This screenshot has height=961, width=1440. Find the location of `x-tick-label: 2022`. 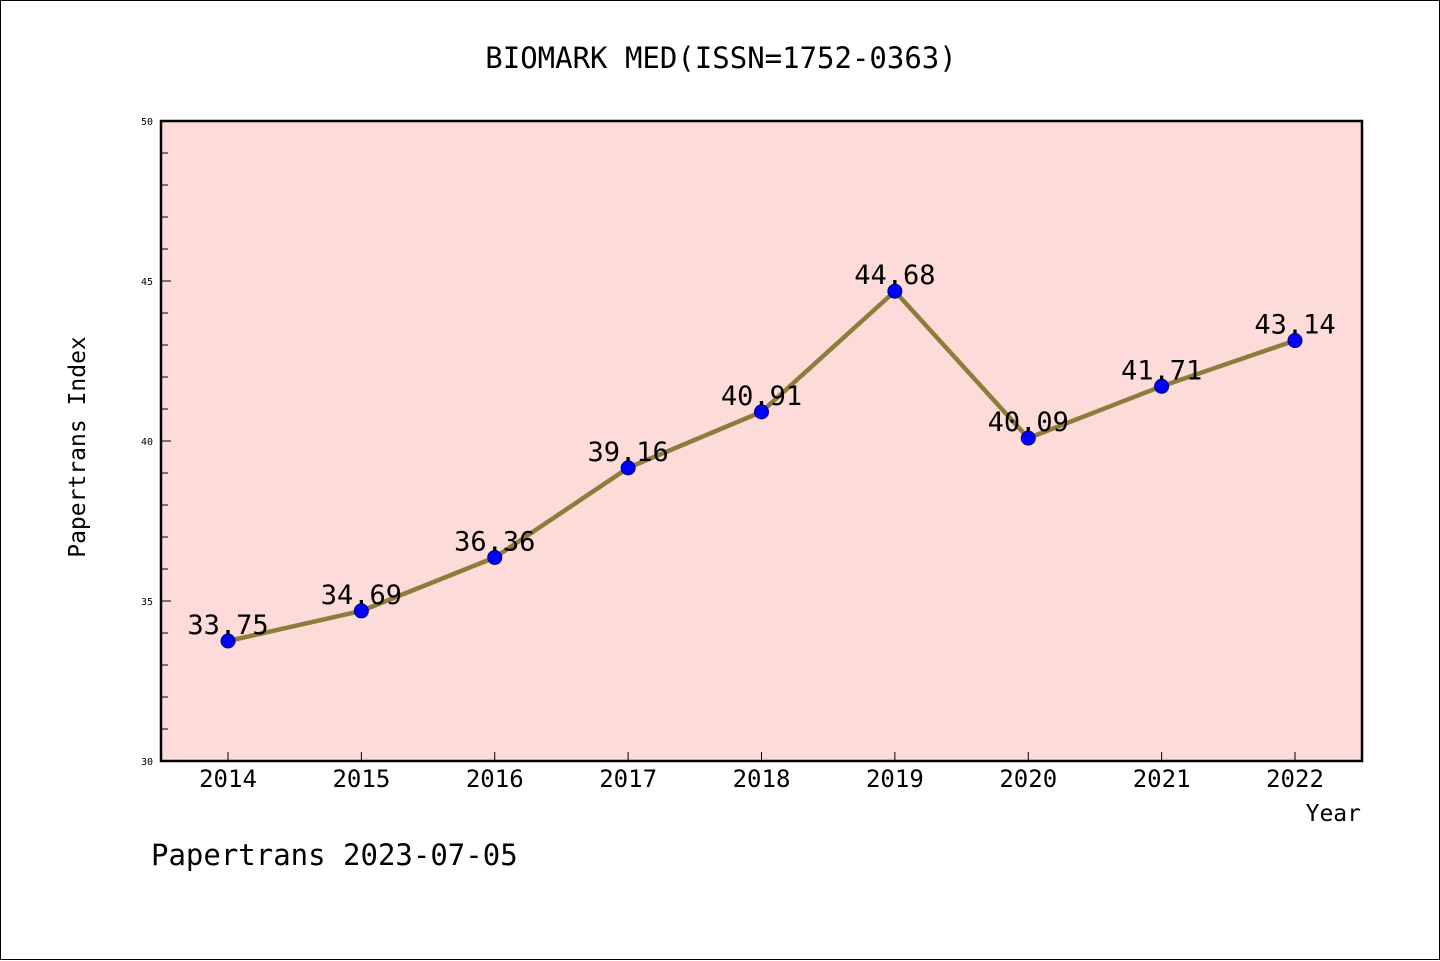

x-tick-label: 2022 is located at coordinates (1295, 779).